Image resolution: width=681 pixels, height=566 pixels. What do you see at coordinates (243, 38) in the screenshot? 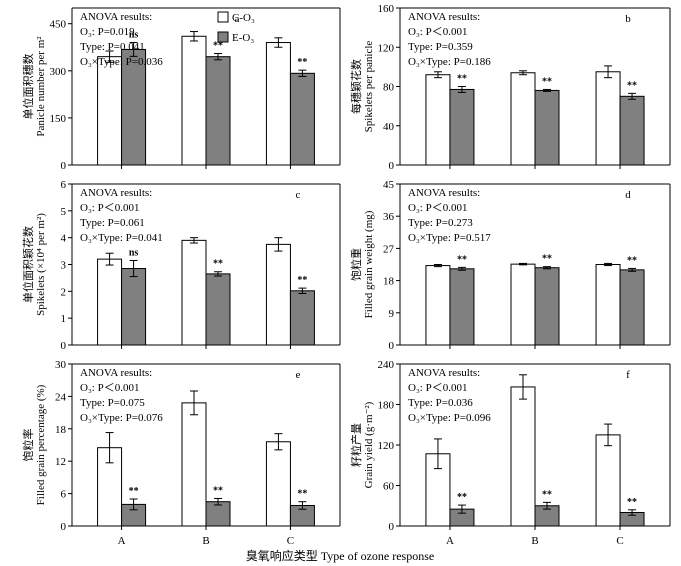
I see `legend-label: E-O₃` at bounding box center [243, 38].